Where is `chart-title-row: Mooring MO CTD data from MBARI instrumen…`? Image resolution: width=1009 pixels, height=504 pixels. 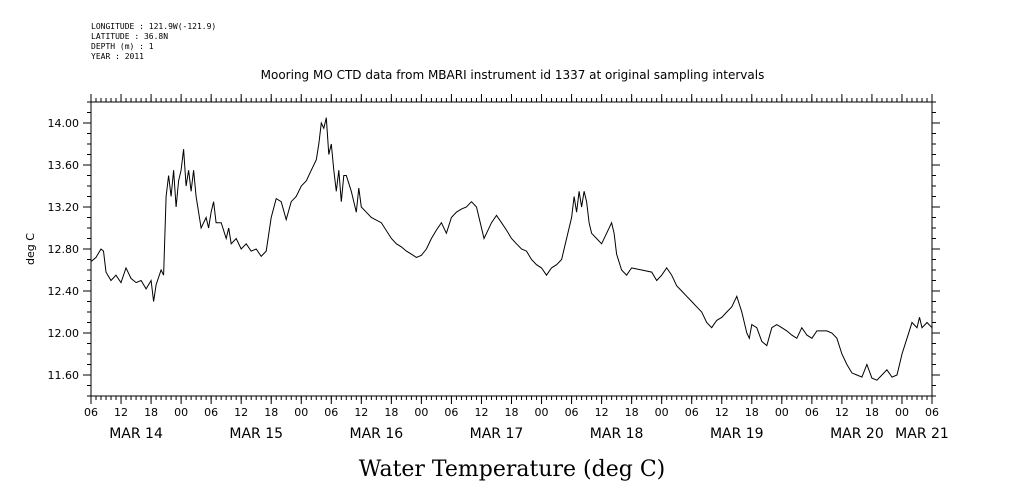 chart-title-row: Mooring MO CTD data from MBARI instrumen… is located at coordinates (504, 75).